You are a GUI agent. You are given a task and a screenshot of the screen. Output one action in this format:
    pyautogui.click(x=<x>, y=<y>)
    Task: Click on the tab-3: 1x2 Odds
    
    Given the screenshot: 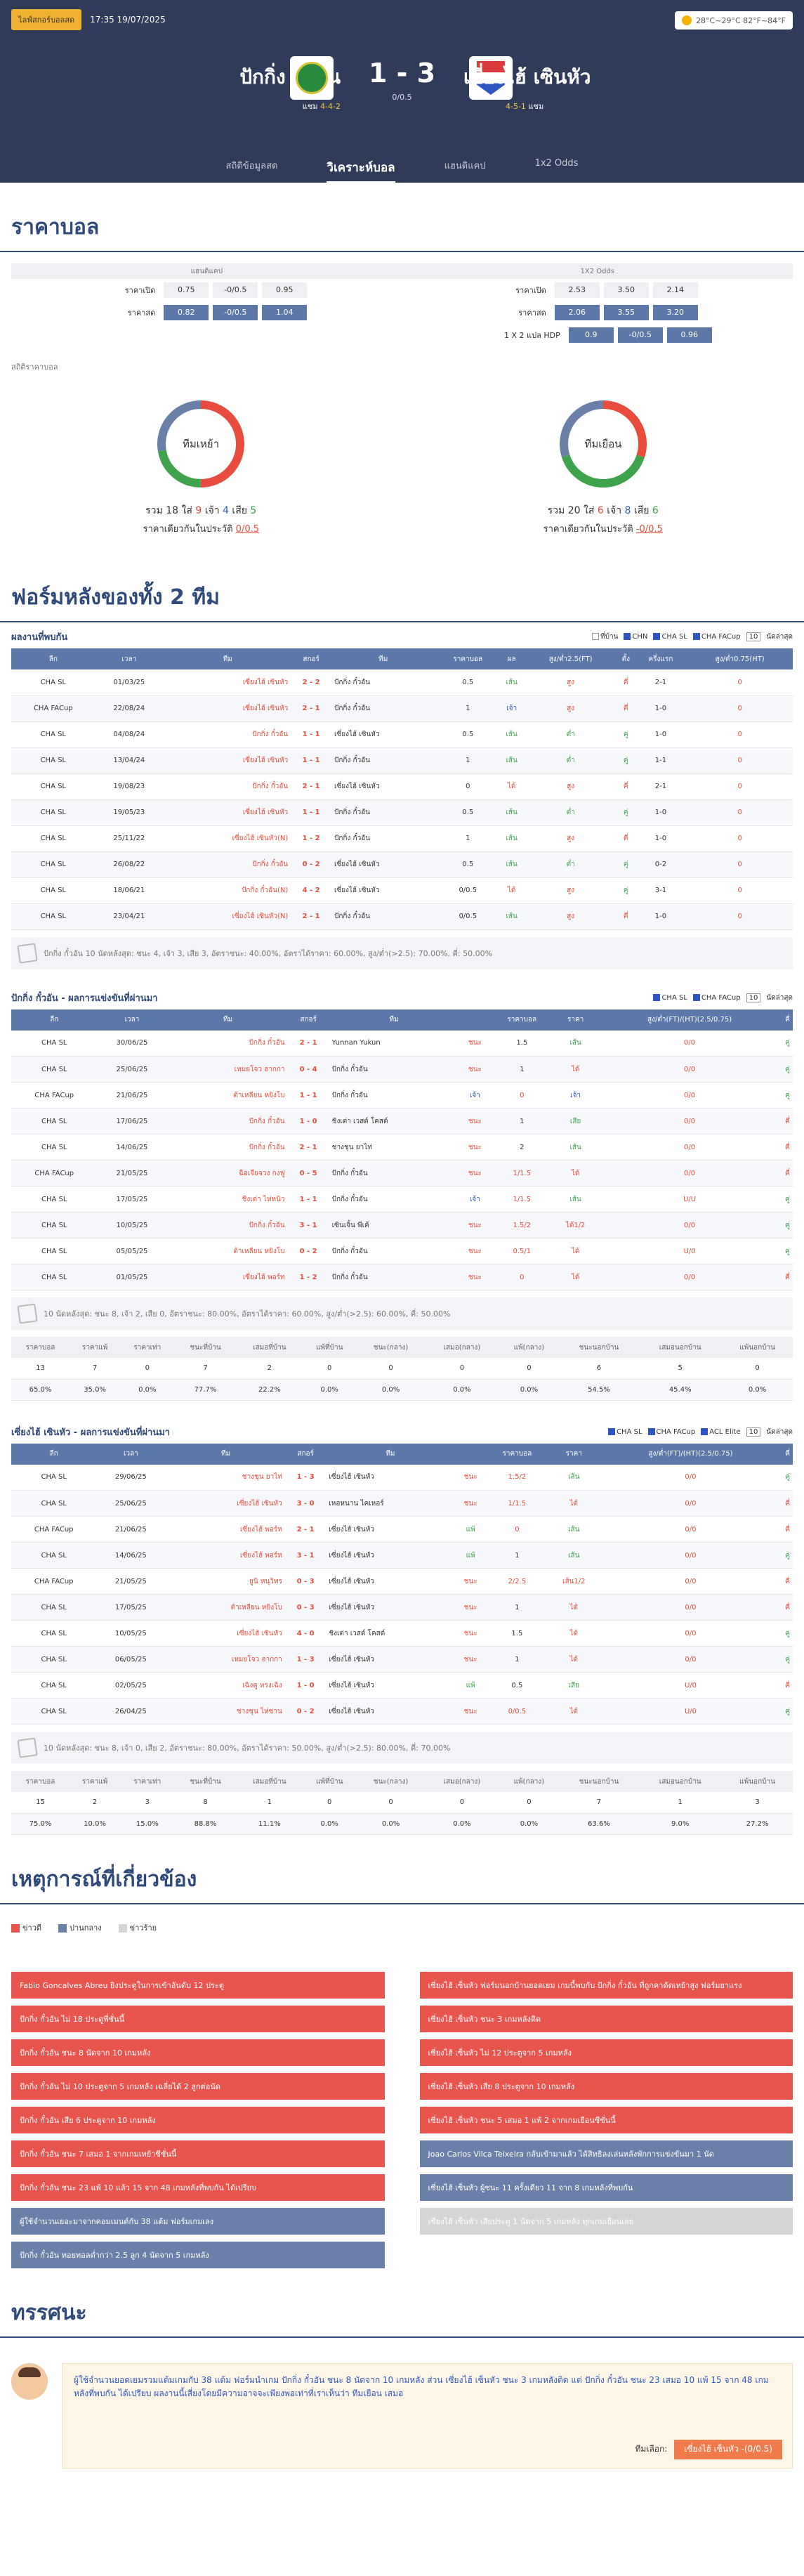 What is the action you would take?
    pyautogui.click(x=556, y=163)
    